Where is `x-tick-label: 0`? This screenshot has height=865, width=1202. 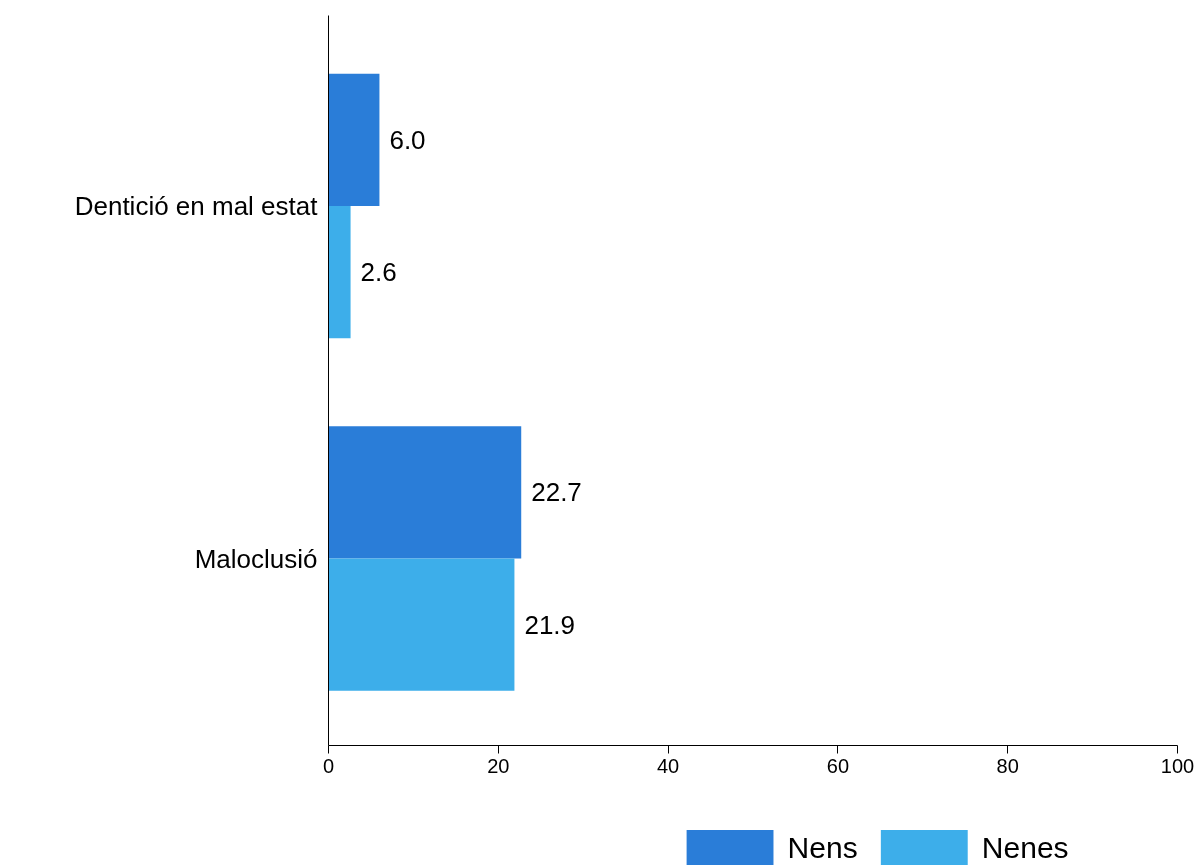 x-tick-label: 0 is located at coordinates (328, 765).